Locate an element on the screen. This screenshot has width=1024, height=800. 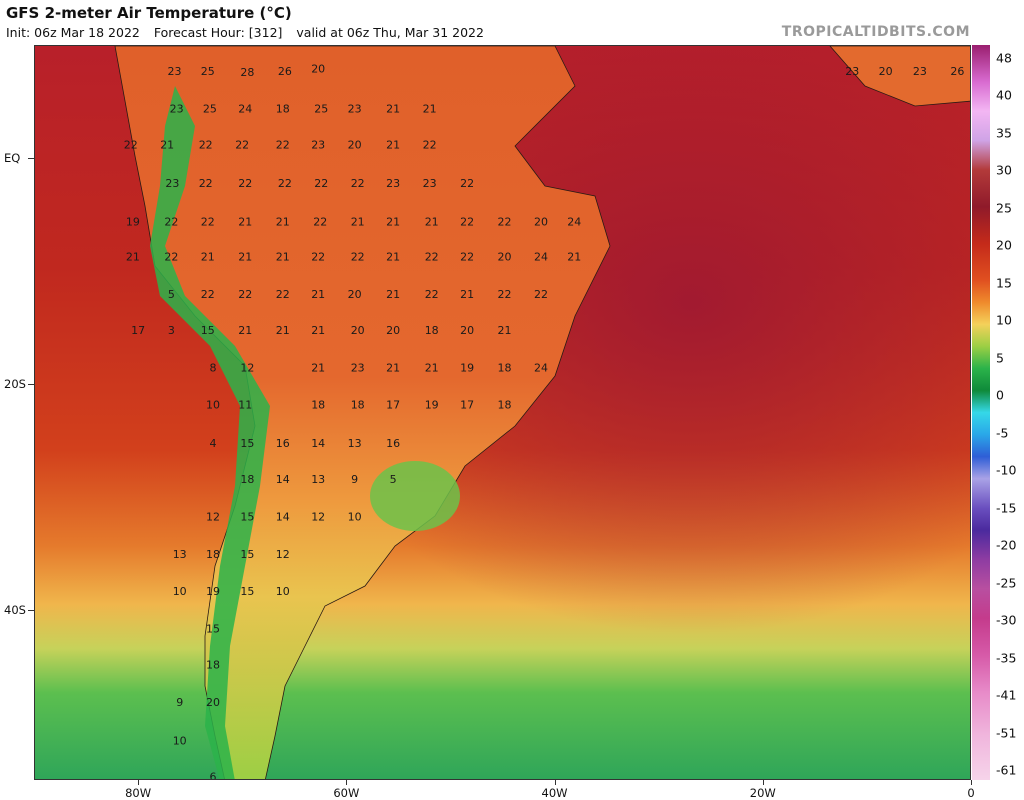
longitude-tick-label: 60W is located at coordinates (346, 793).